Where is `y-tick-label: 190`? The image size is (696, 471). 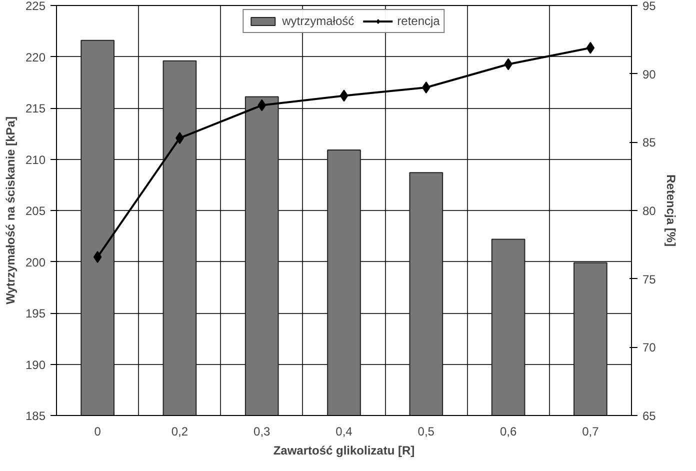
y-tick-label: 190 is located at coordinates (35, 365).